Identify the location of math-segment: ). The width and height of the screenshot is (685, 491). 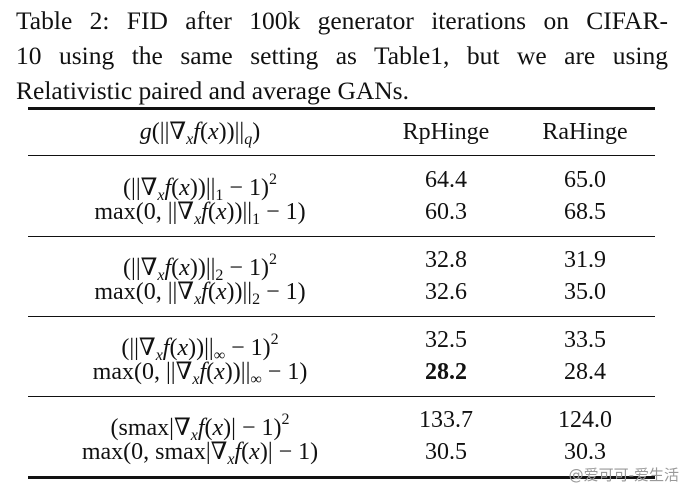
(256, 132).